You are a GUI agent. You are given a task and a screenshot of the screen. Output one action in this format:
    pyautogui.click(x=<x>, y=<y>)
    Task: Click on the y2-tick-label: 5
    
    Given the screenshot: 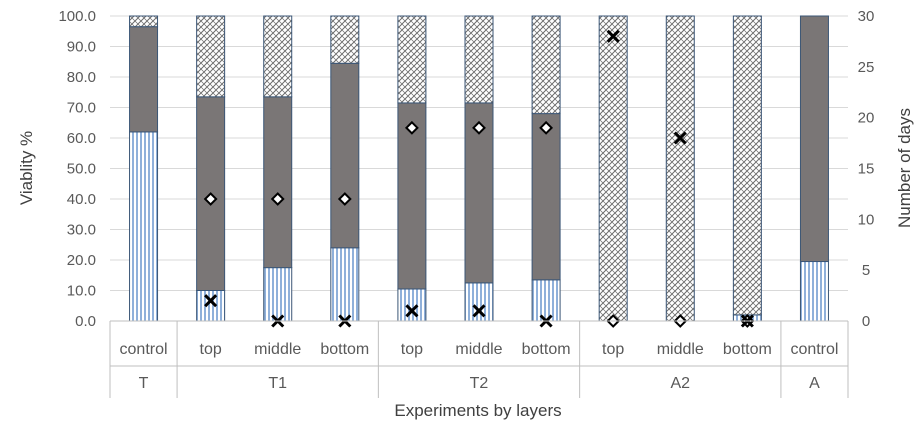 What is the action you would take?
    pyautogui.click(x=866, y=270)
    